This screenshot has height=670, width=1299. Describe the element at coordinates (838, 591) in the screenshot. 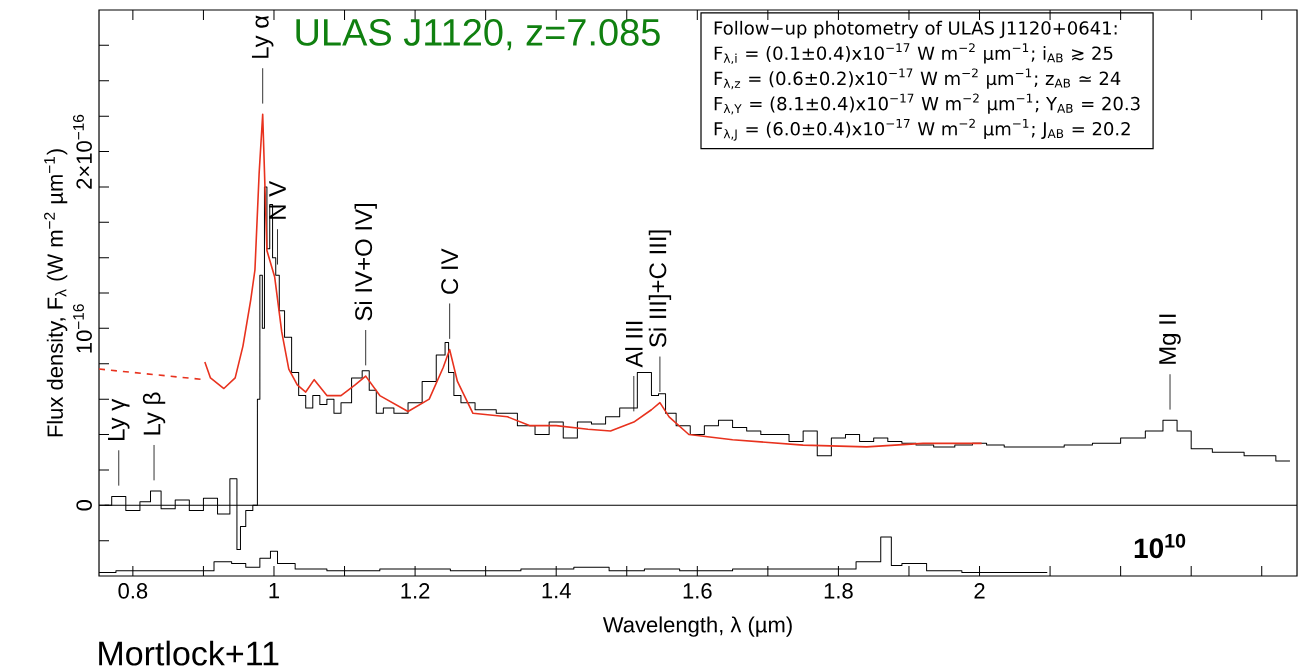

I see `x-tick-label: 1.8` at that location.